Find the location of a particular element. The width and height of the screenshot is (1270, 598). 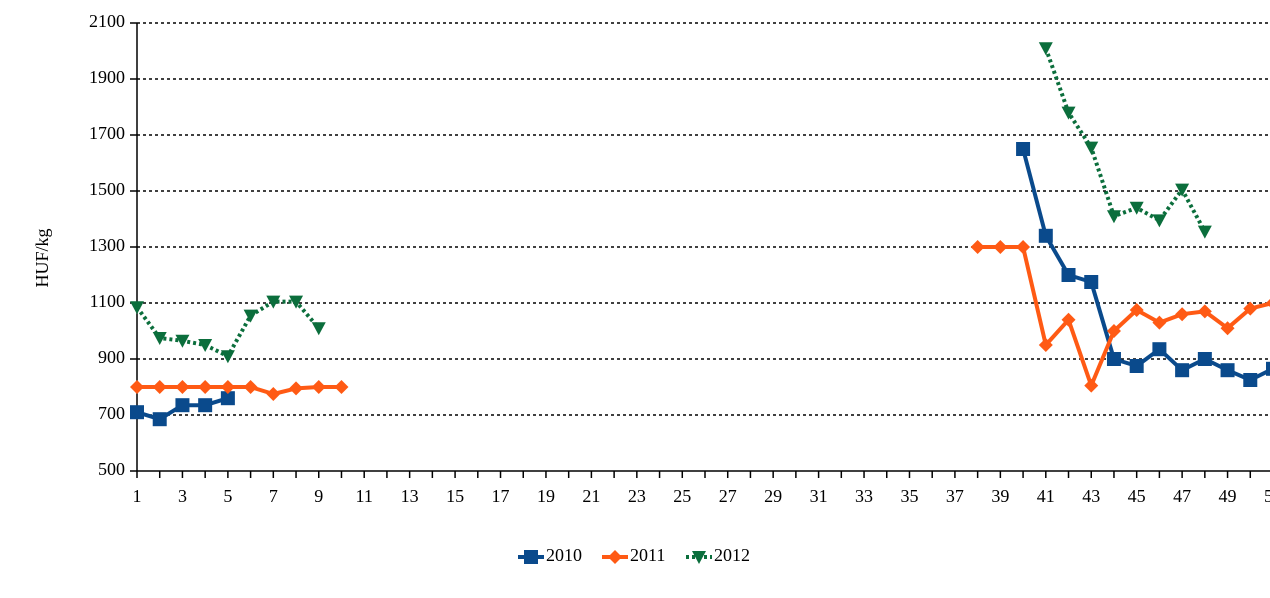

legend-item-2011: 2011 is located at coordinates (633, 555).